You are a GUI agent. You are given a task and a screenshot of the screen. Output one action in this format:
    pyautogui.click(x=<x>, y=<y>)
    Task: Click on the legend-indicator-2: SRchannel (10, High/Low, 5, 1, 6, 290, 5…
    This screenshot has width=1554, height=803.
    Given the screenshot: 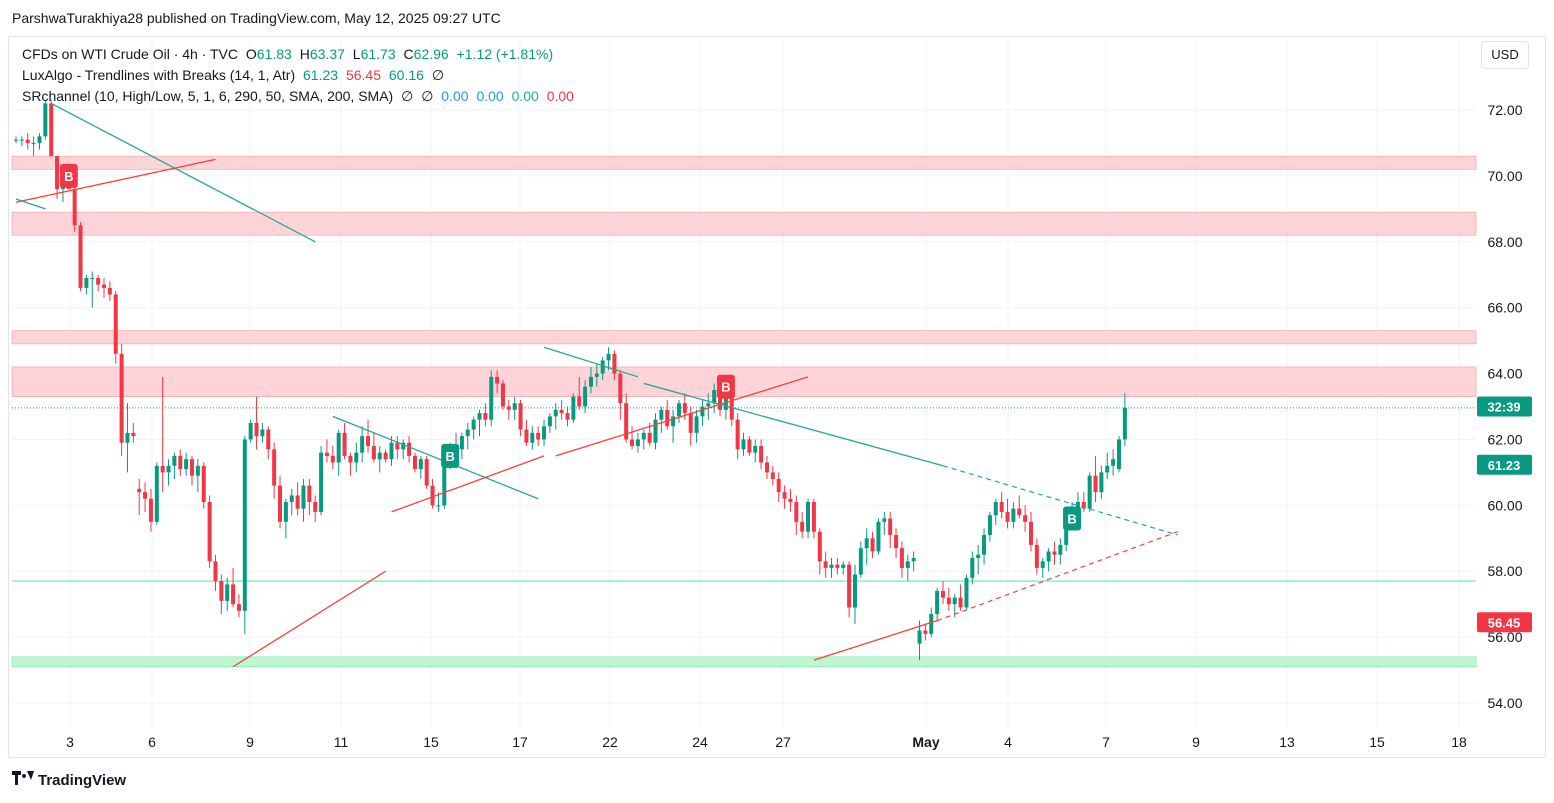 What is the action you would take?
    pyautogui.click(x=300, y=96)
    